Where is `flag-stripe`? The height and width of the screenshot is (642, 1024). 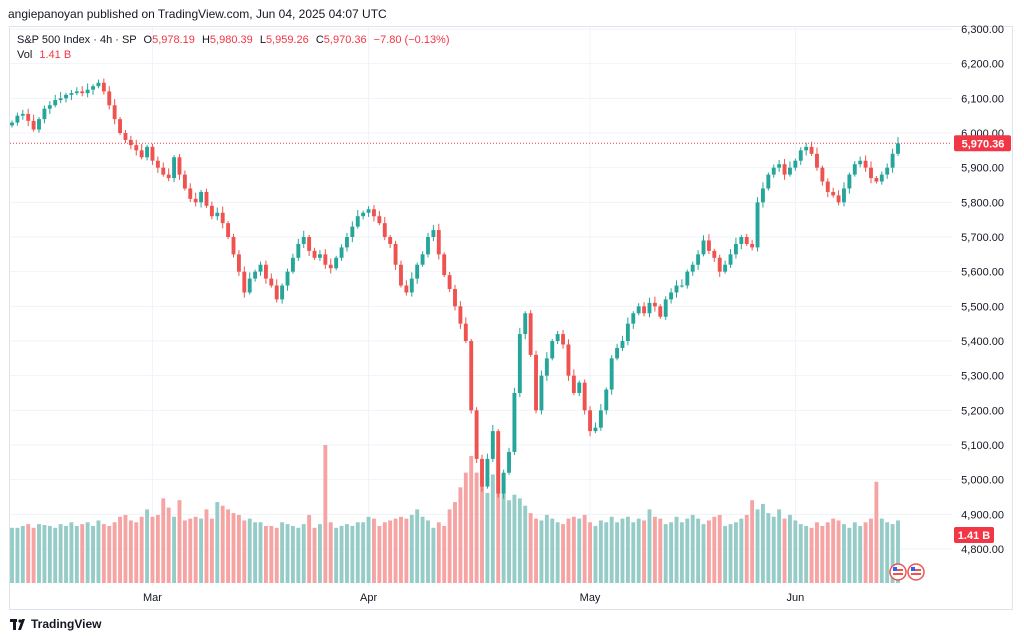
flag-stripe is located at coordinates (916, 574).